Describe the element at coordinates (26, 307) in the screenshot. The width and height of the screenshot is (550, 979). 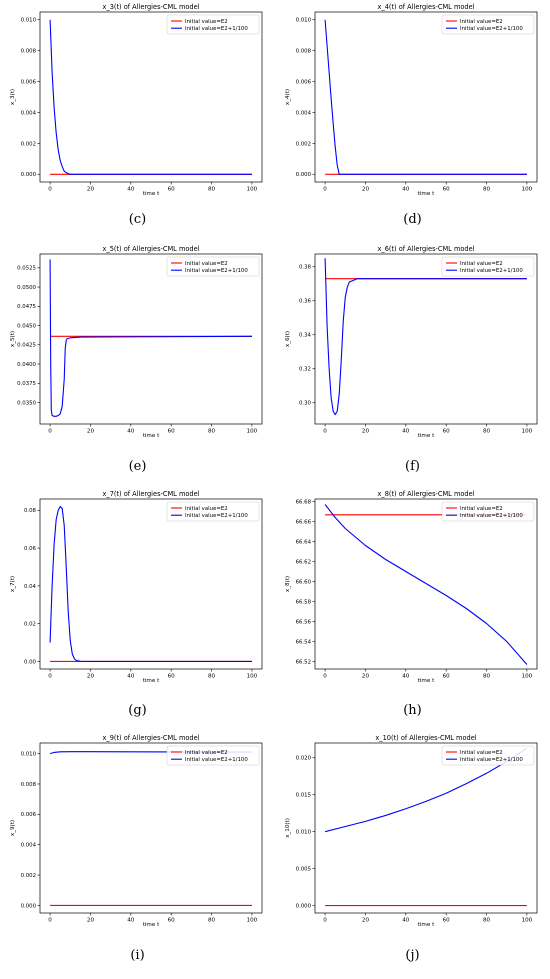
I see `y-tick-label: 0.0475` at that location.